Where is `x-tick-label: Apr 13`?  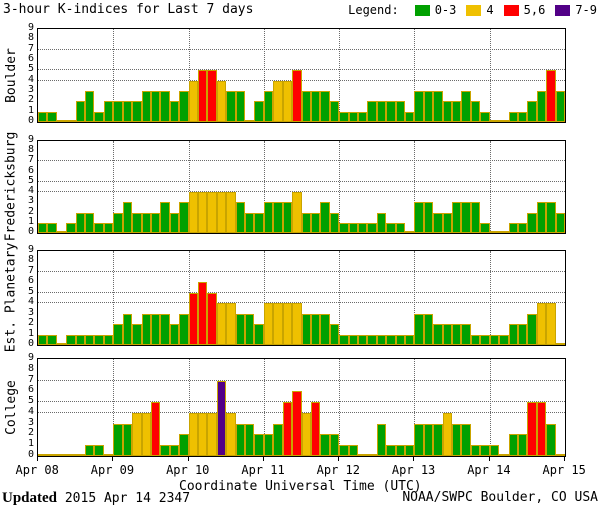
x-tick-label: Apr 13 is located at coordinates (413, 470).